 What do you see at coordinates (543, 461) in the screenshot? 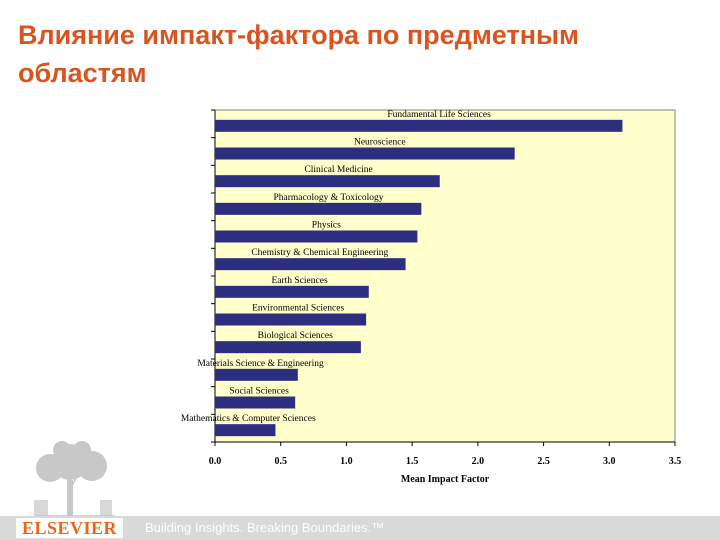
I see `x-tick-label: 2.5` at bounding box center [543, 461].